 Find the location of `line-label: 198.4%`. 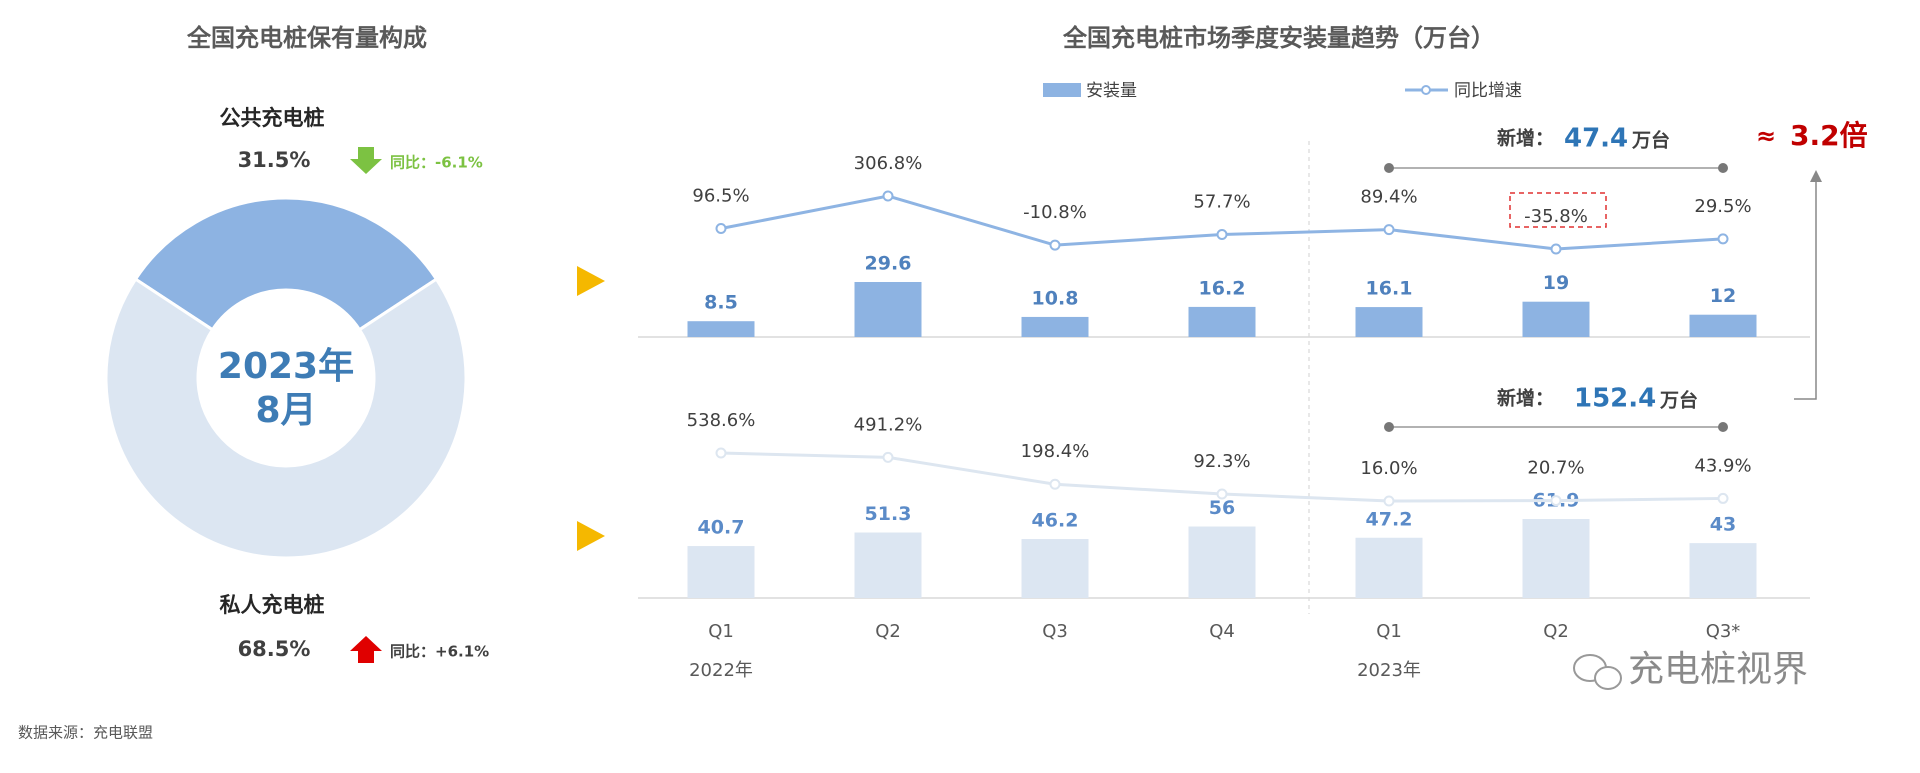

line-label: 198.4% is located at coordinates (1055, 451).